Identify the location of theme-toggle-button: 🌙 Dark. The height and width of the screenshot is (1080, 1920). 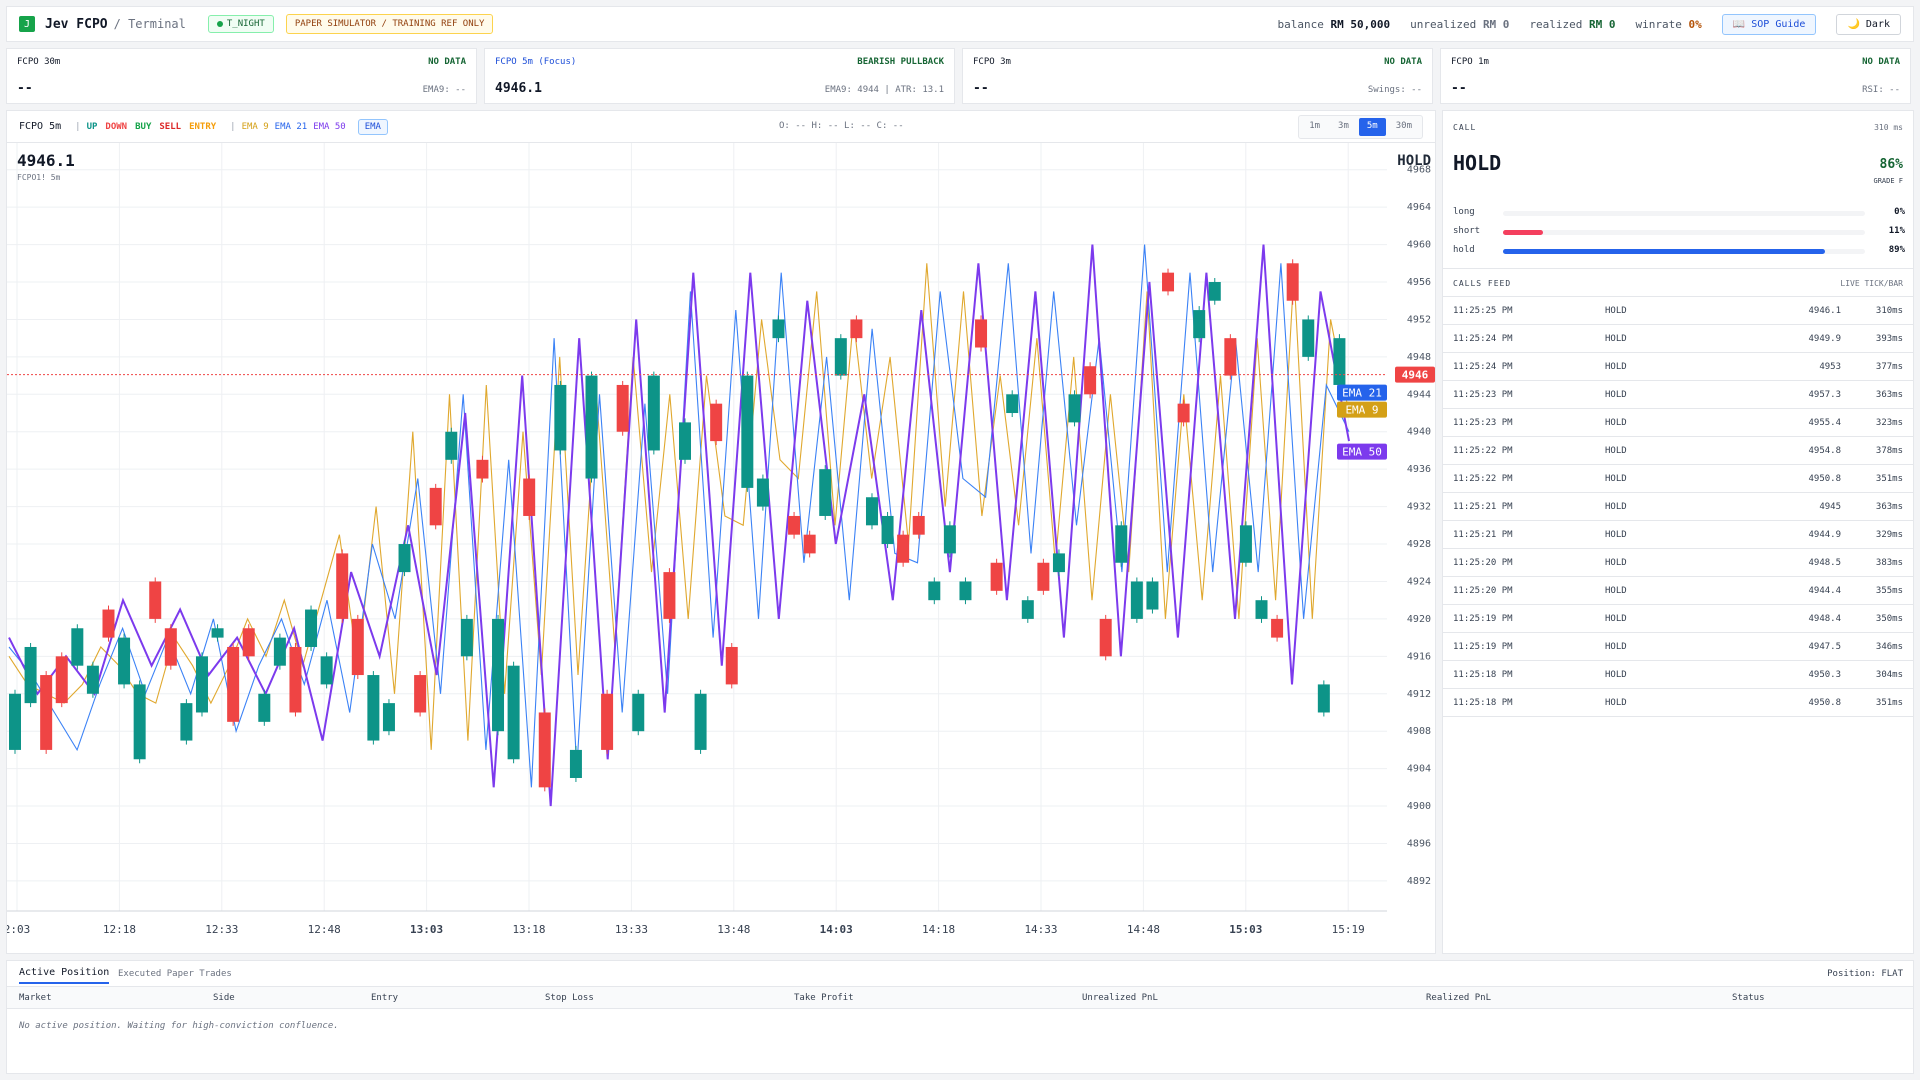
(1868, 24).